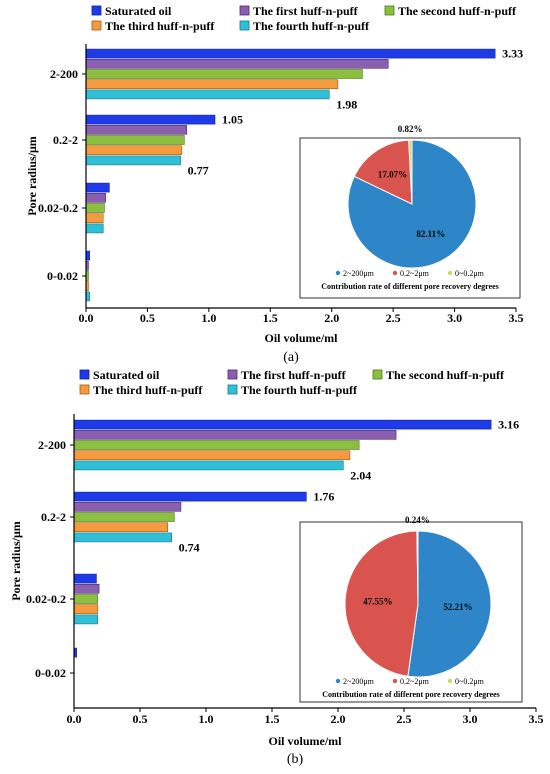  What do you see at coordinates (232, 120) in the screenshot?
I see `data-label: 1.05` at bounding box center [232, 120].